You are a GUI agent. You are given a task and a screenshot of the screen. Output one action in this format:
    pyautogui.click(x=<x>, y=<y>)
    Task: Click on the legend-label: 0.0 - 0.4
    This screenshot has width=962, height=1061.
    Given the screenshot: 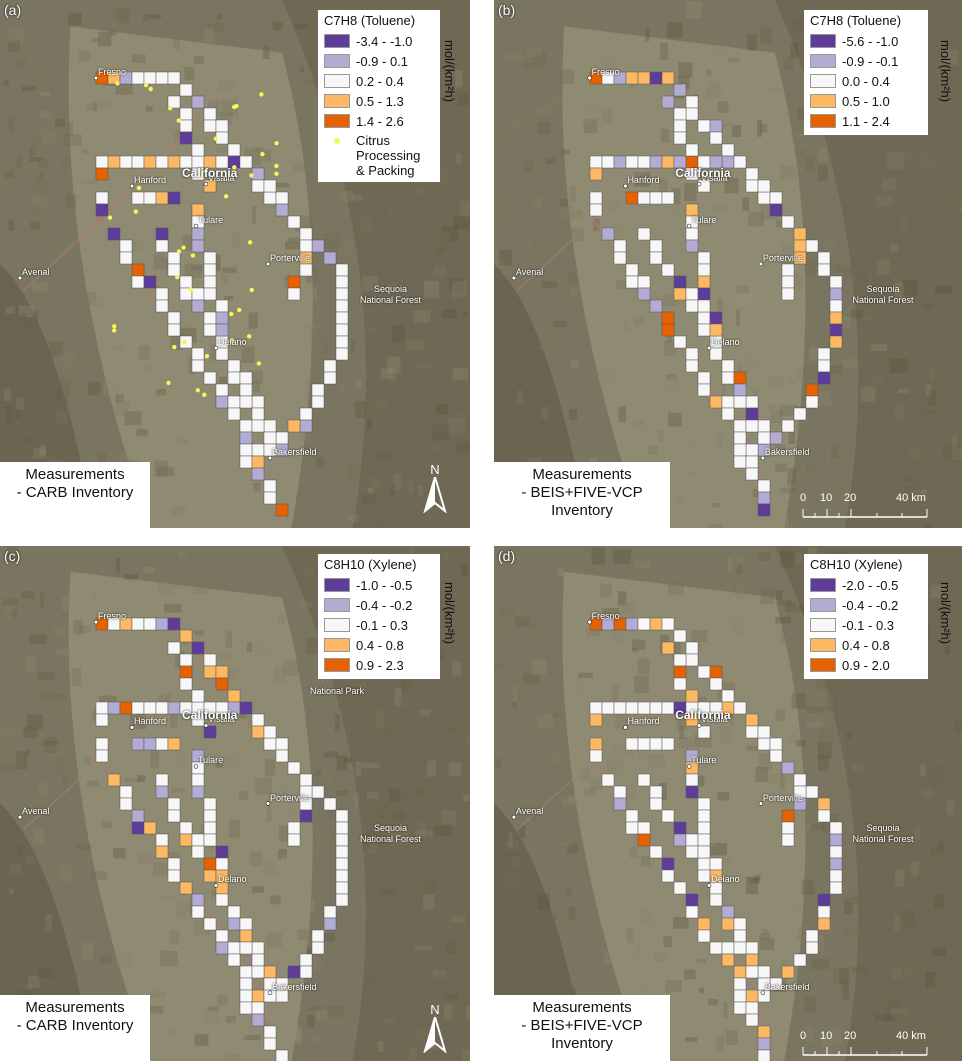 What is the action you would take?
    pyautogui.click(x=866, y=81)
    